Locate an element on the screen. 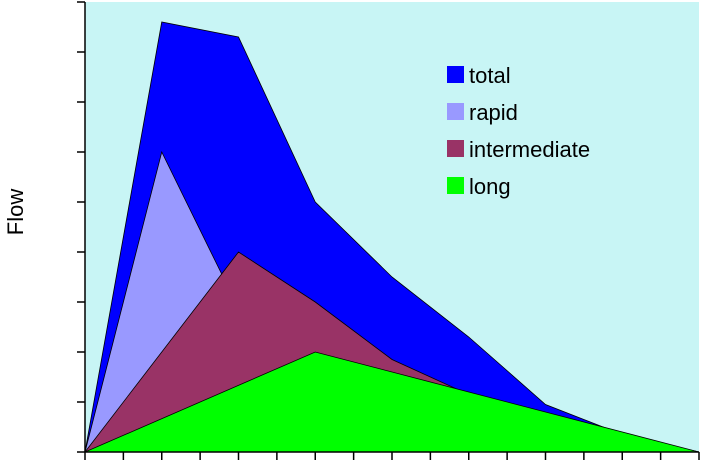 The image size is (701, 461). y-axis-label: Flow is located at coordinates (15, 212).